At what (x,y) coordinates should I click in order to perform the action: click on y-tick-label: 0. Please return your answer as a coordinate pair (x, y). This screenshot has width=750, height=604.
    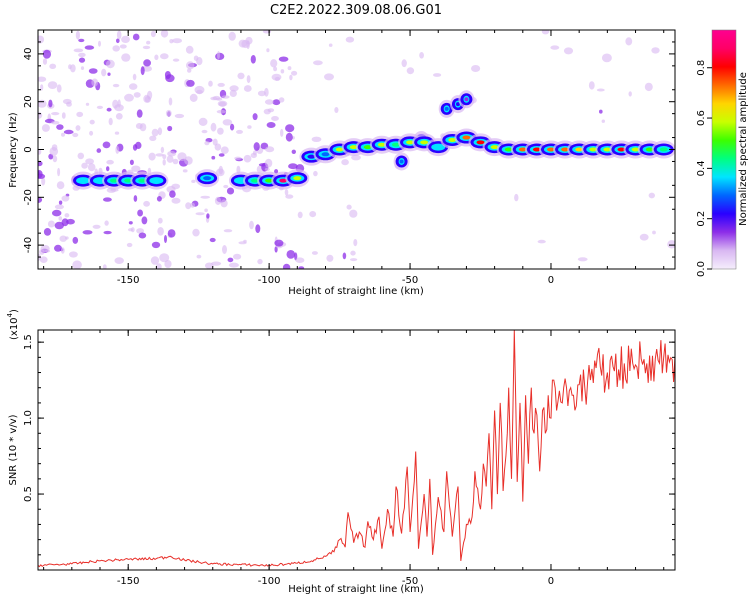
    Looking at the image, I should click on (28, 149).